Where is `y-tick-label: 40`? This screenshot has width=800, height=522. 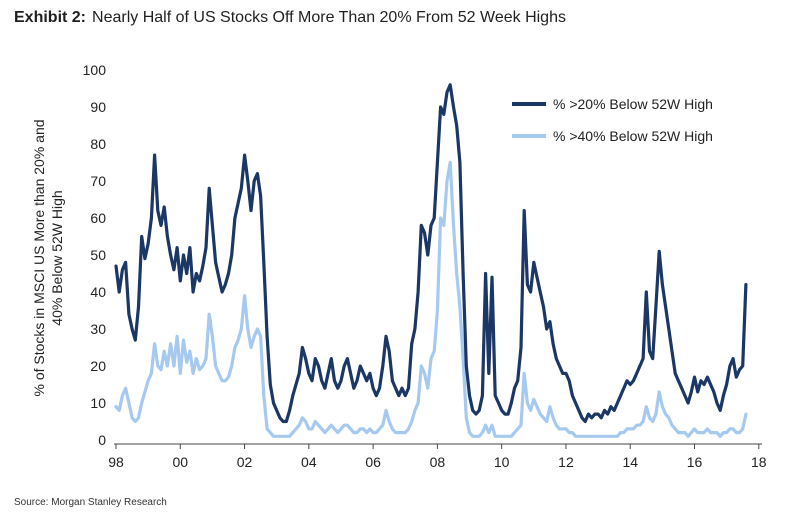 y-tick-label: 40 is located at coordinates (98, 292).